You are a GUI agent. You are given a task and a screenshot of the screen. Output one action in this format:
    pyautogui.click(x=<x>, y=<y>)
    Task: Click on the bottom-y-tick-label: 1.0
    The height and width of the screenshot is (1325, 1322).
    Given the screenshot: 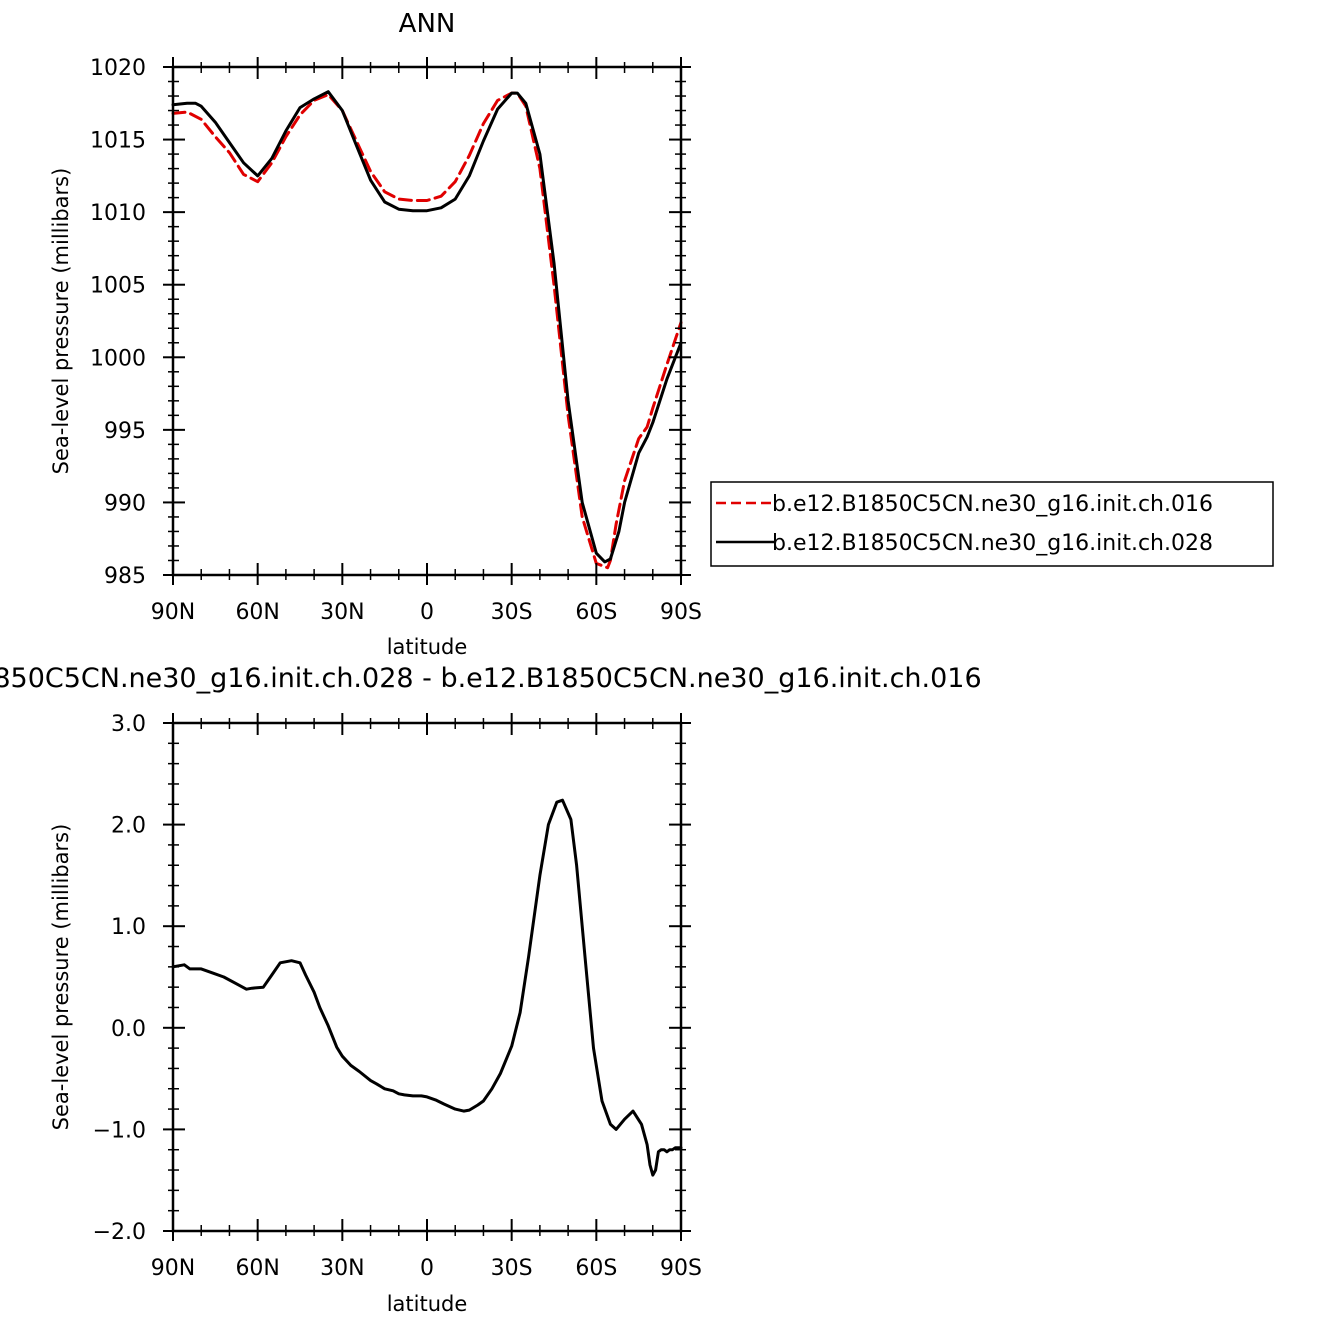 What is the action you would take?
    pyautogui.click(x=128, y=927)
    